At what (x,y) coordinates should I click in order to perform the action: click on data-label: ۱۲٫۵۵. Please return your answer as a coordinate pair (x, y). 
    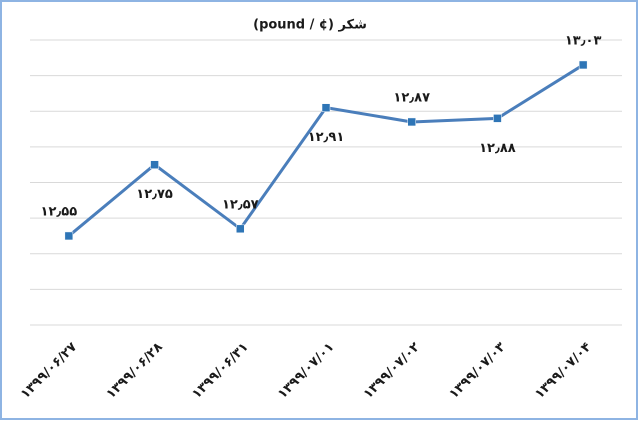
    Looking at the image, I should click on (59, 211).